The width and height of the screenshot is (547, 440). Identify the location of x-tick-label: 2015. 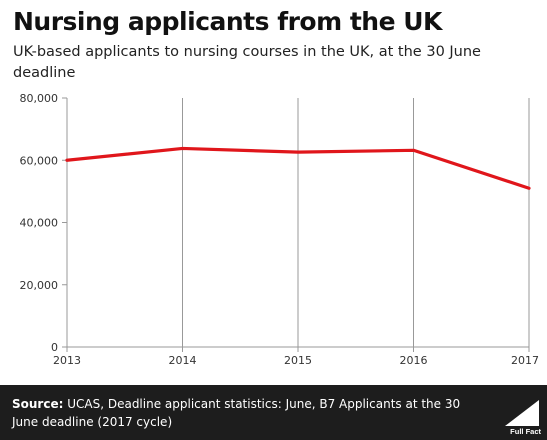
(298, 360).